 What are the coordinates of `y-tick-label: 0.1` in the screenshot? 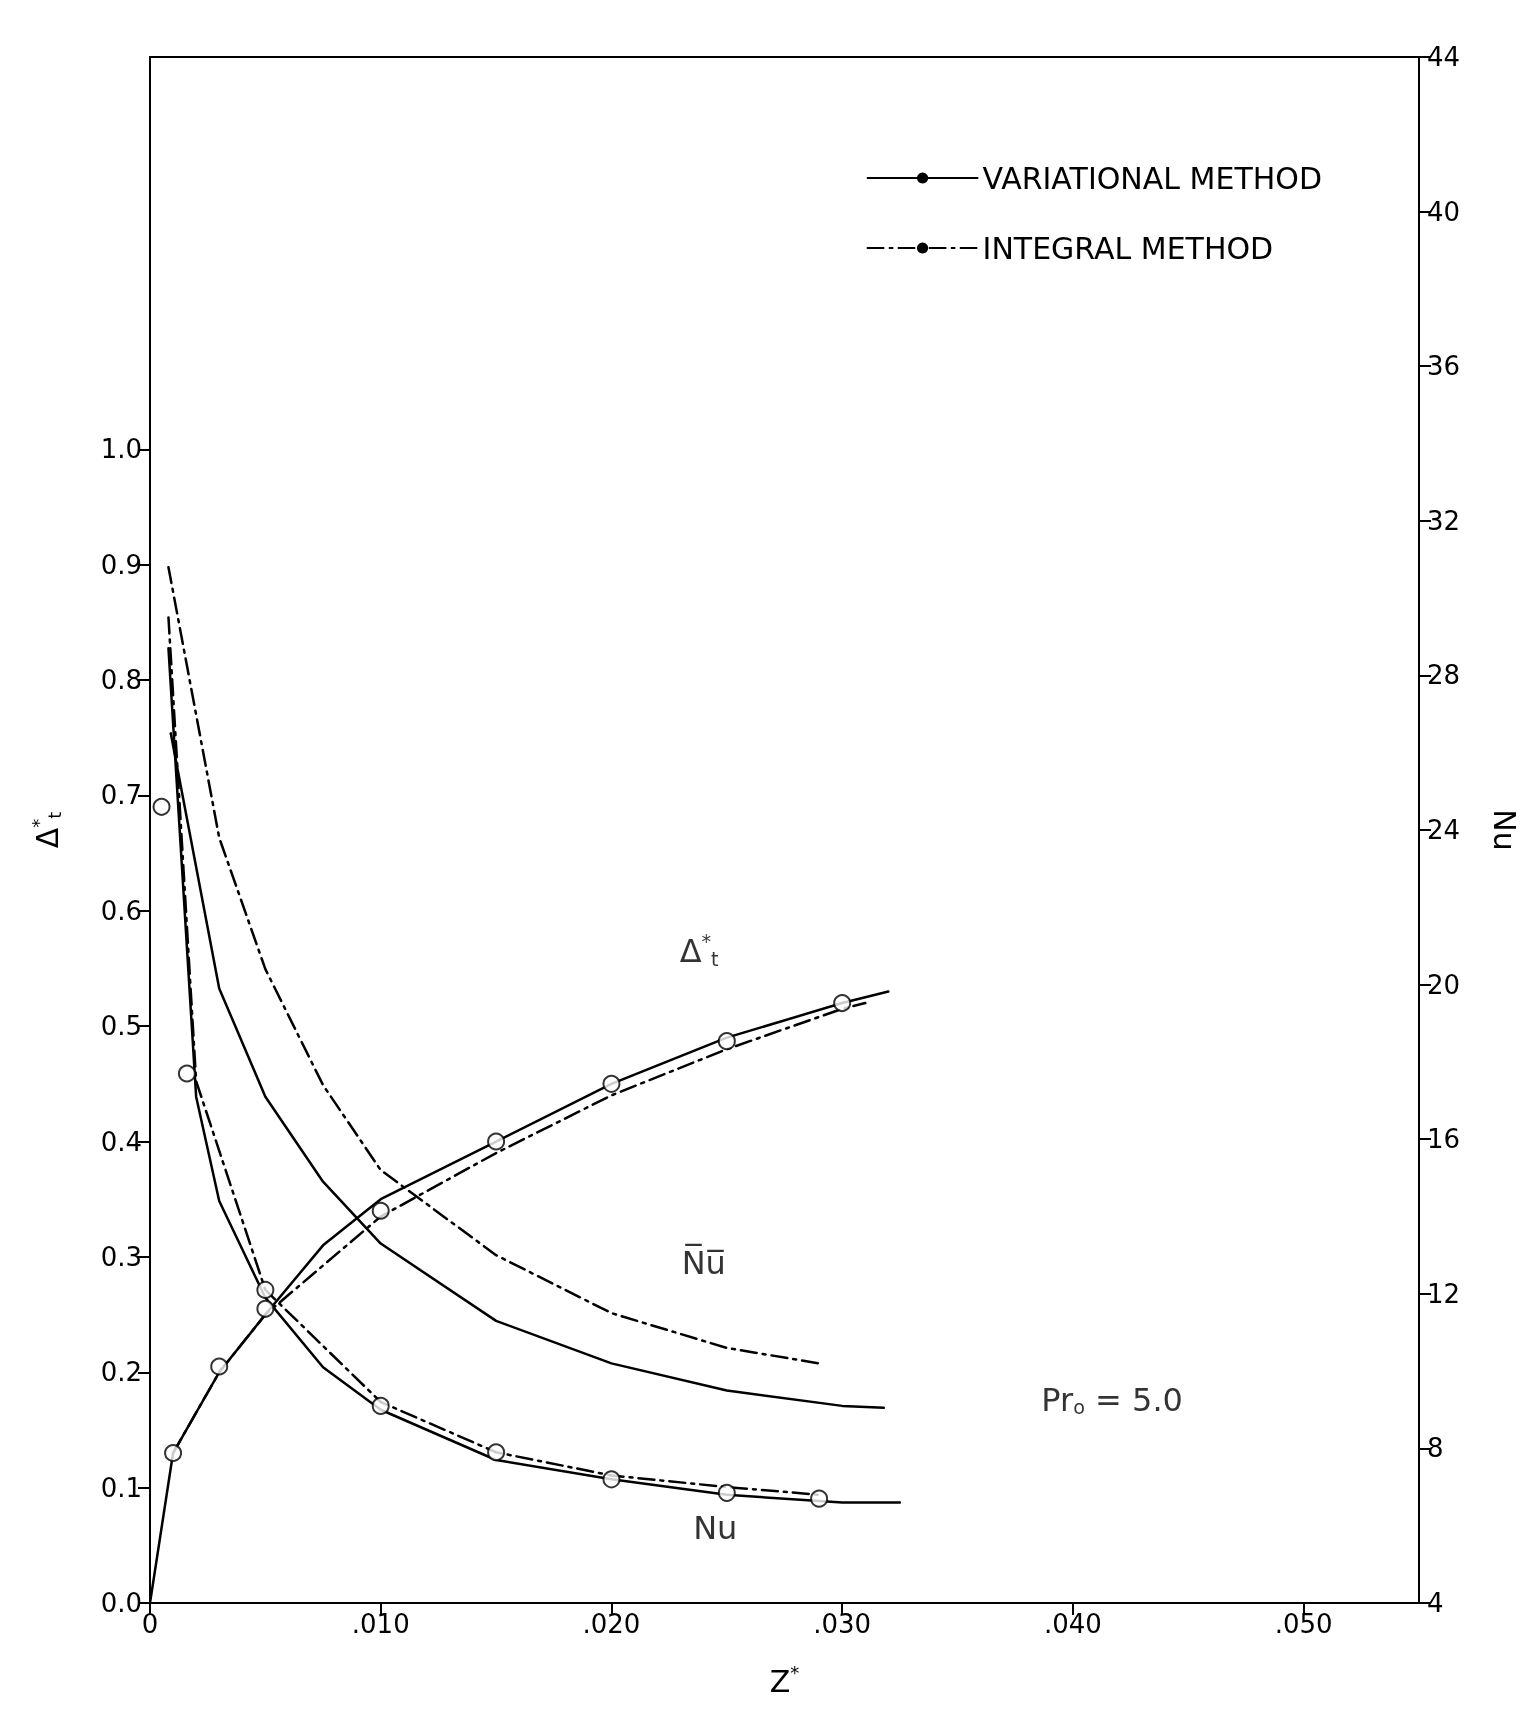 It's located at (121, 1487).